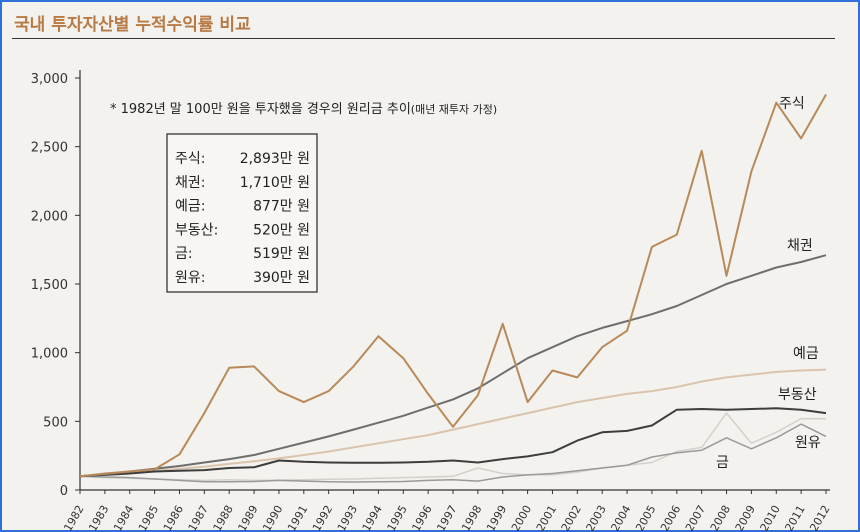 The image size is (860, 532). I want to click on y-tick-label: 500, so click(55, 422).